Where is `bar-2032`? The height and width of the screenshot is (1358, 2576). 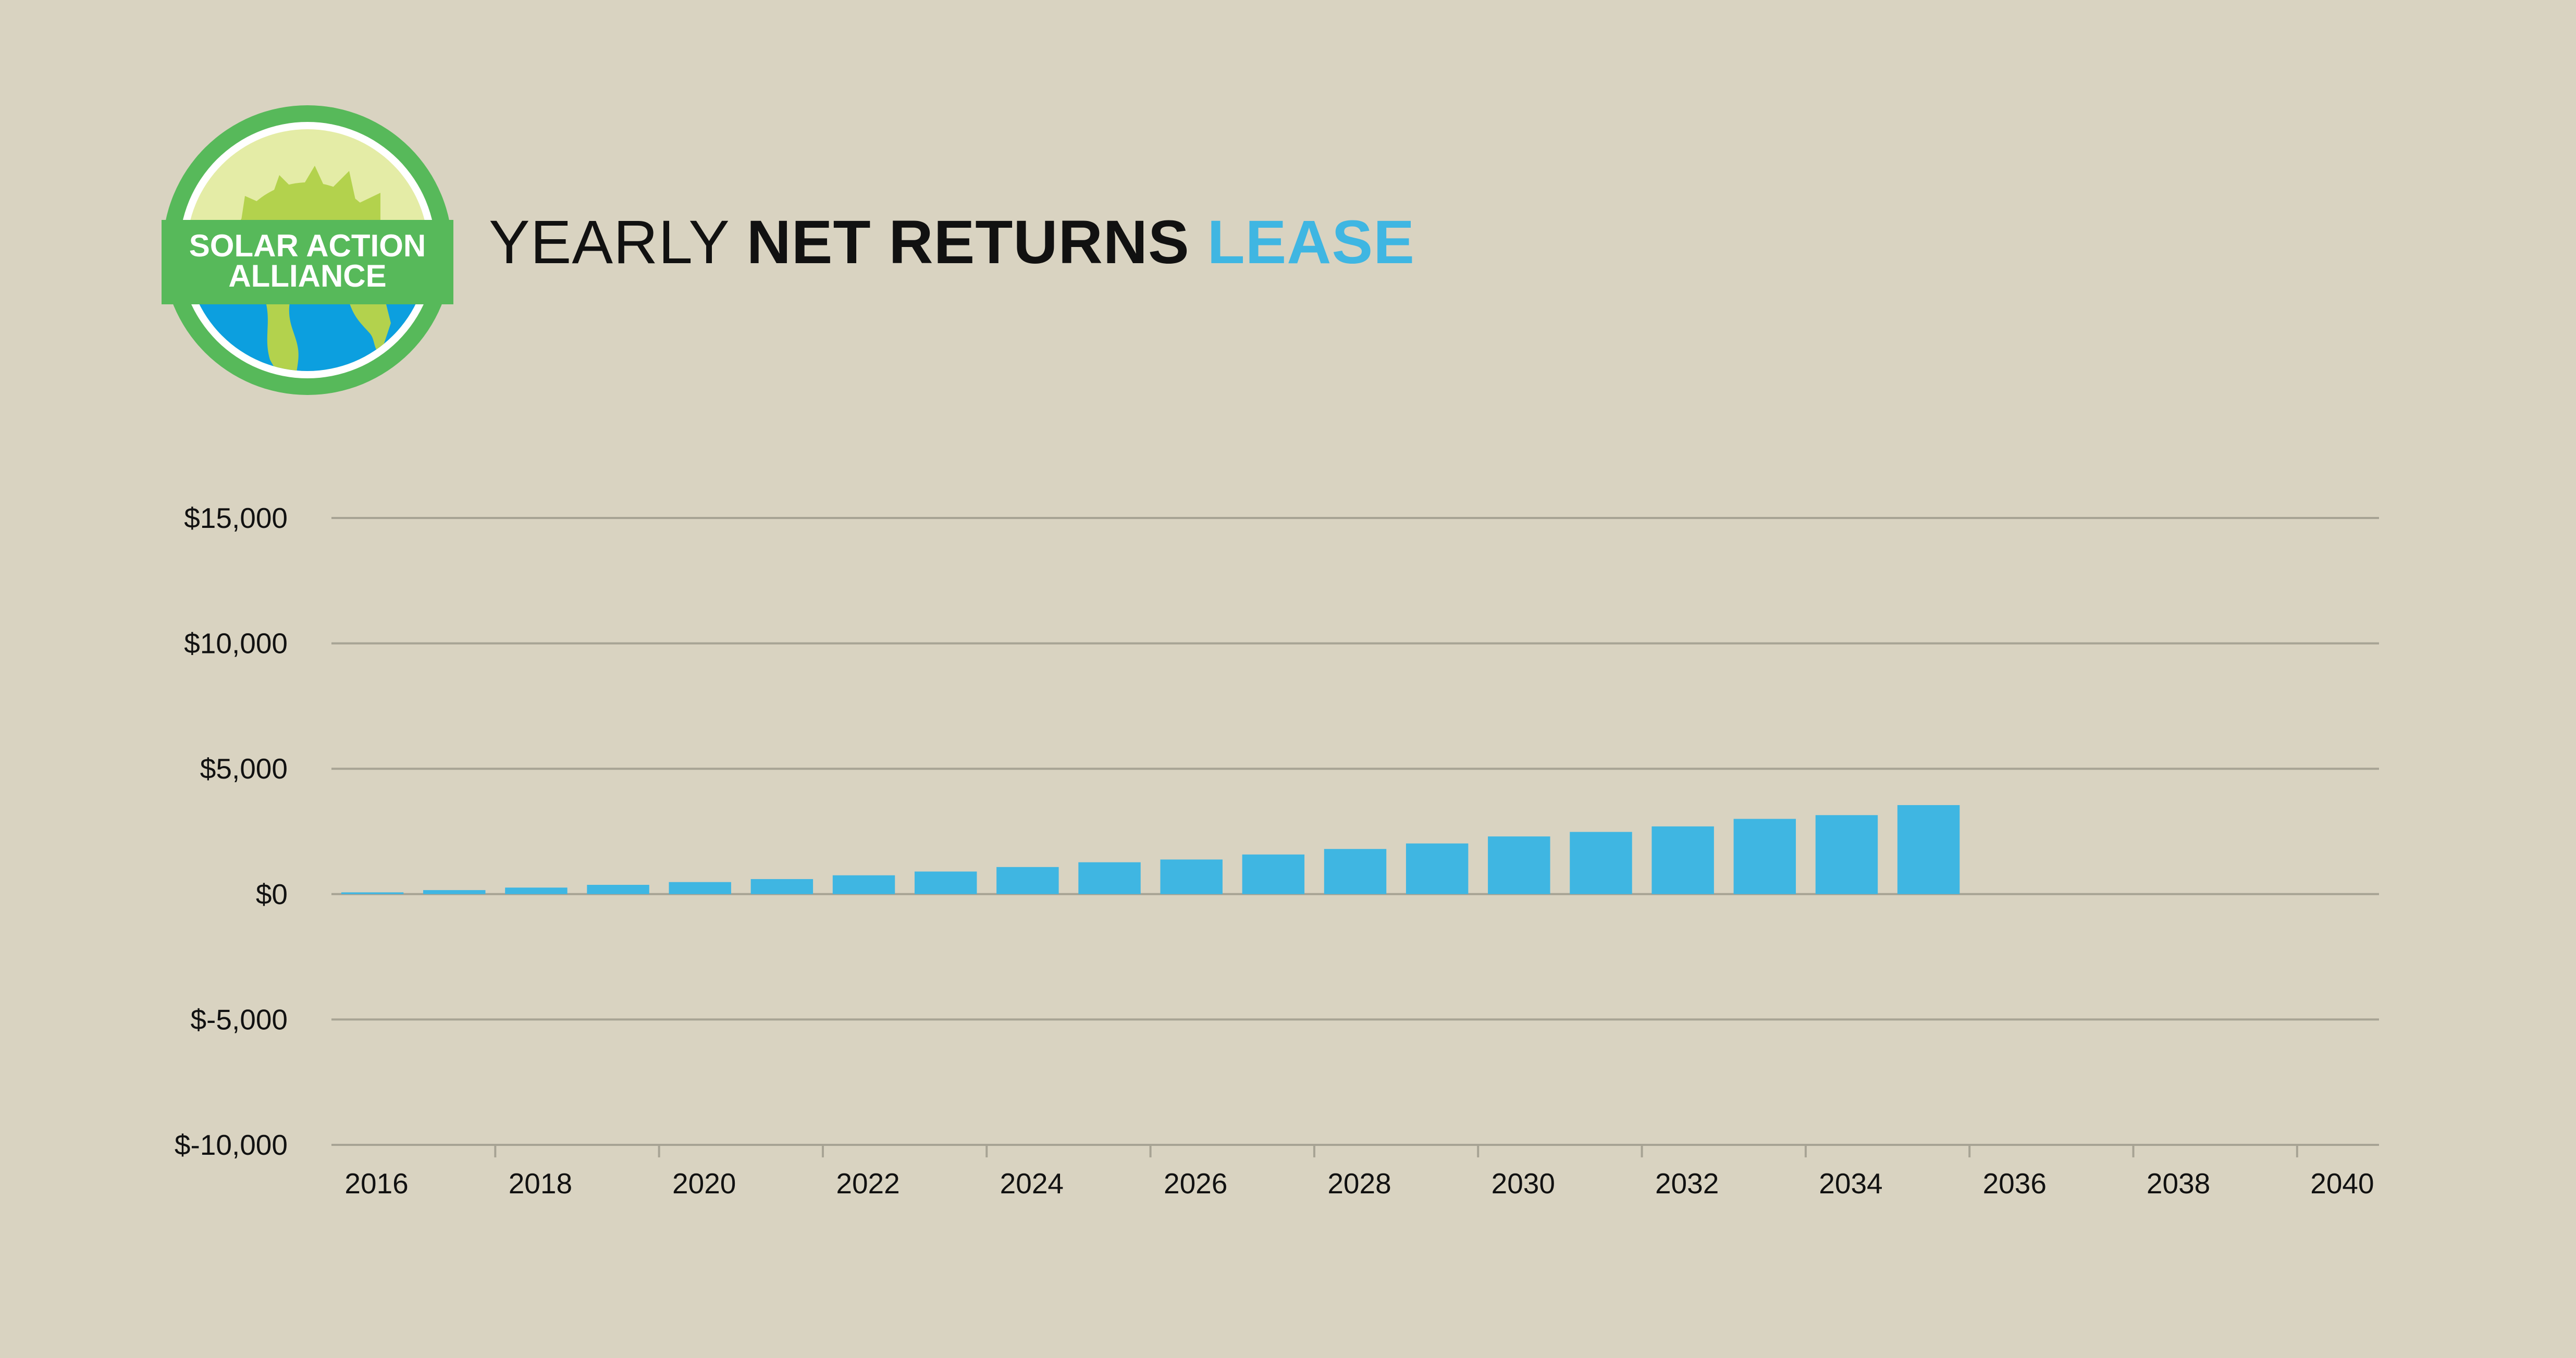 bar-2032 is located at coordinates (1682, 860).